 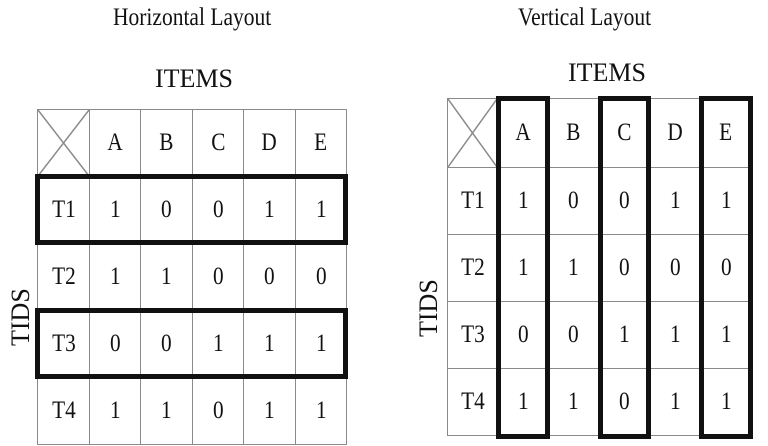 I want to click on column-header: E, so click(x=726, y=133).